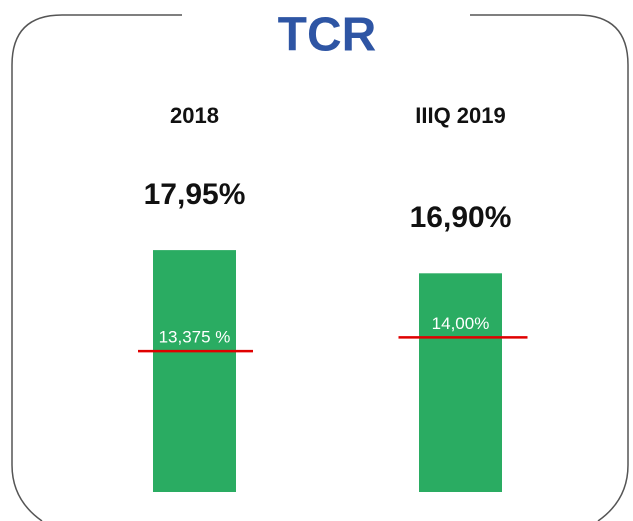 The width and height of the screenshot is (633, 521). What do you see at coordinates (195, 337) in the screenshot?
I see `threshold-label: 13,375 %` at bounding box center [195, 337].